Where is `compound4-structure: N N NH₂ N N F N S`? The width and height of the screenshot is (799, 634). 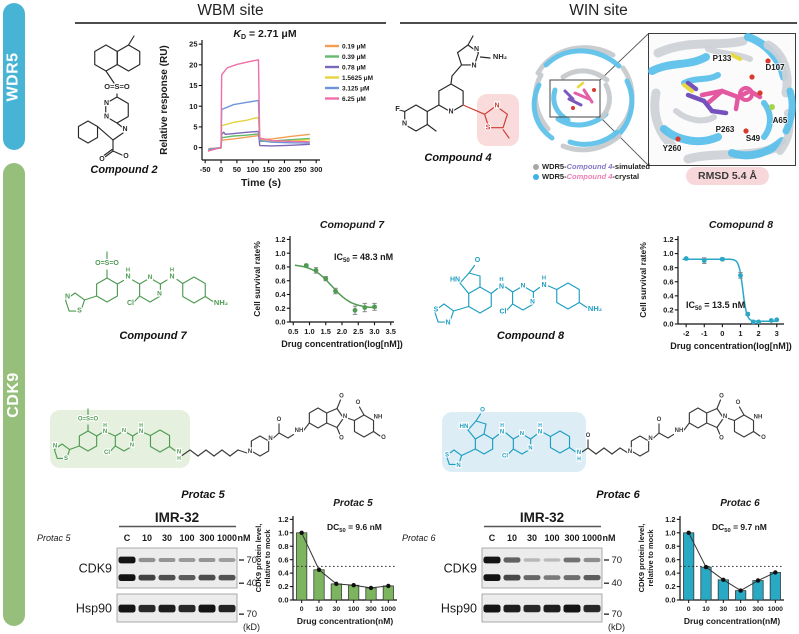
compound4-structure: N N NH₂ N N F N S is located at coordinates (456, 90).